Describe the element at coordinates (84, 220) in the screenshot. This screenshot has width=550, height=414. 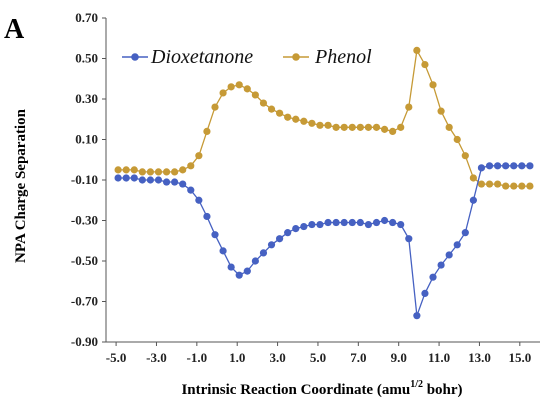
I see `y-tick-label: -0.30` at that location.